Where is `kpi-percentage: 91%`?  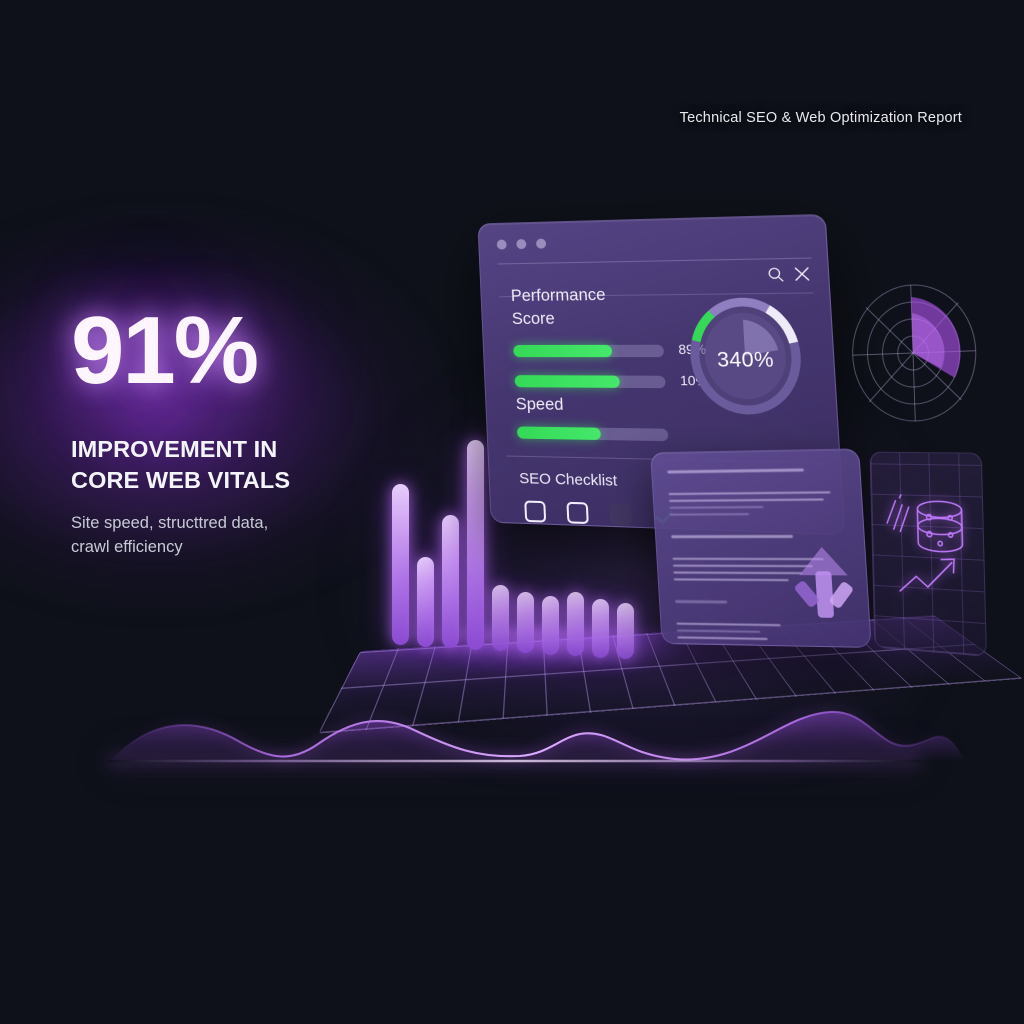 kpi-percentage: 91% is located at coordinates (165, 350).